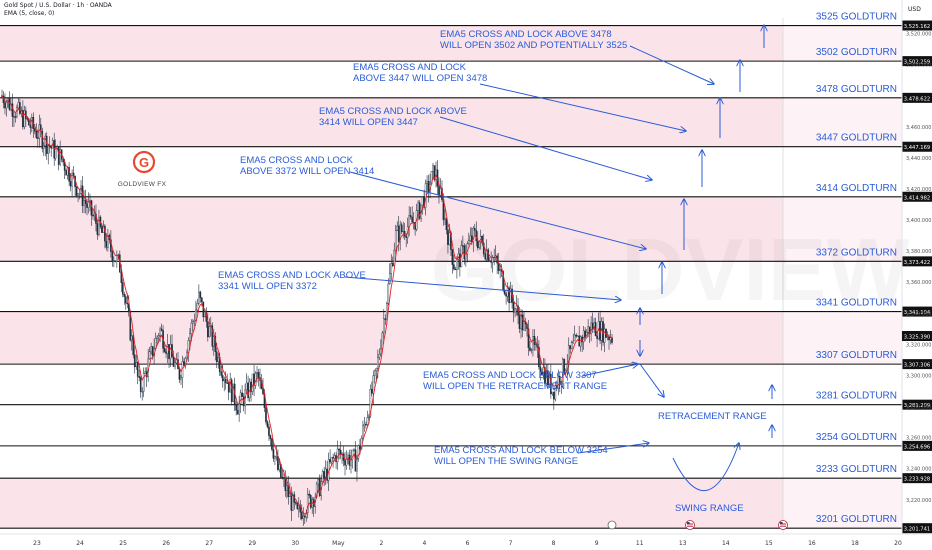 The width and height of the screenshot is (932, 550). I want to click on price-tag-text-5: 3,373.422, so click(917, 263).